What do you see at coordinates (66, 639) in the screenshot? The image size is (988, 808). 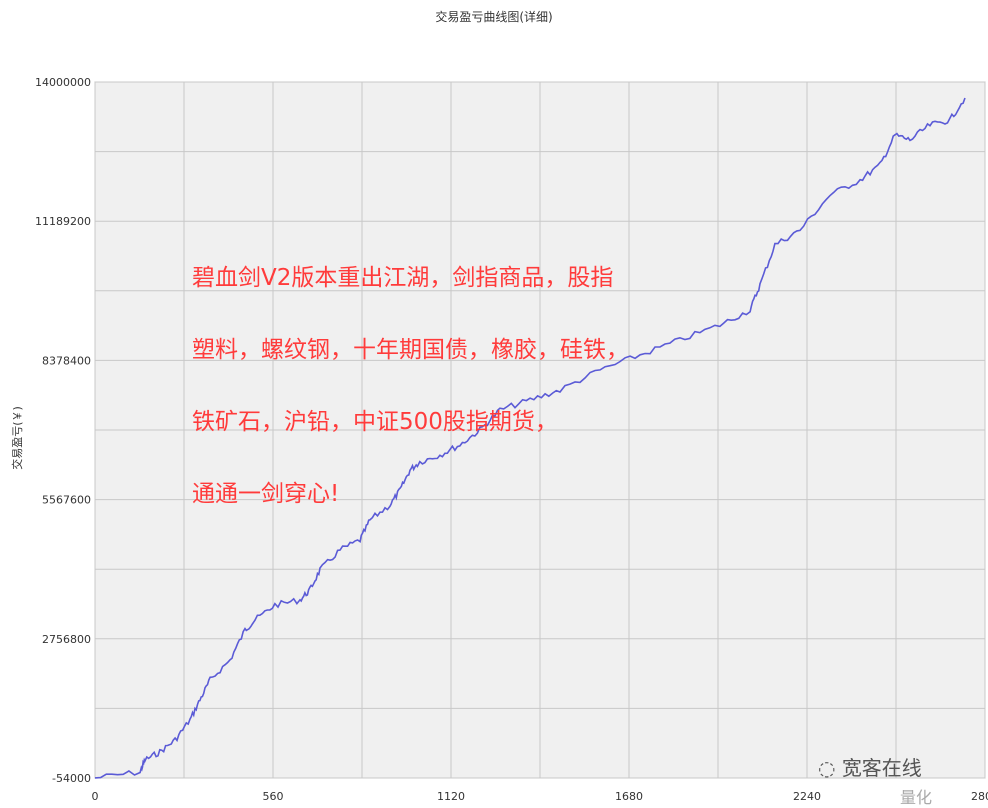 I see `y-tick-label: 2756800` at bounding box center [66, 639].